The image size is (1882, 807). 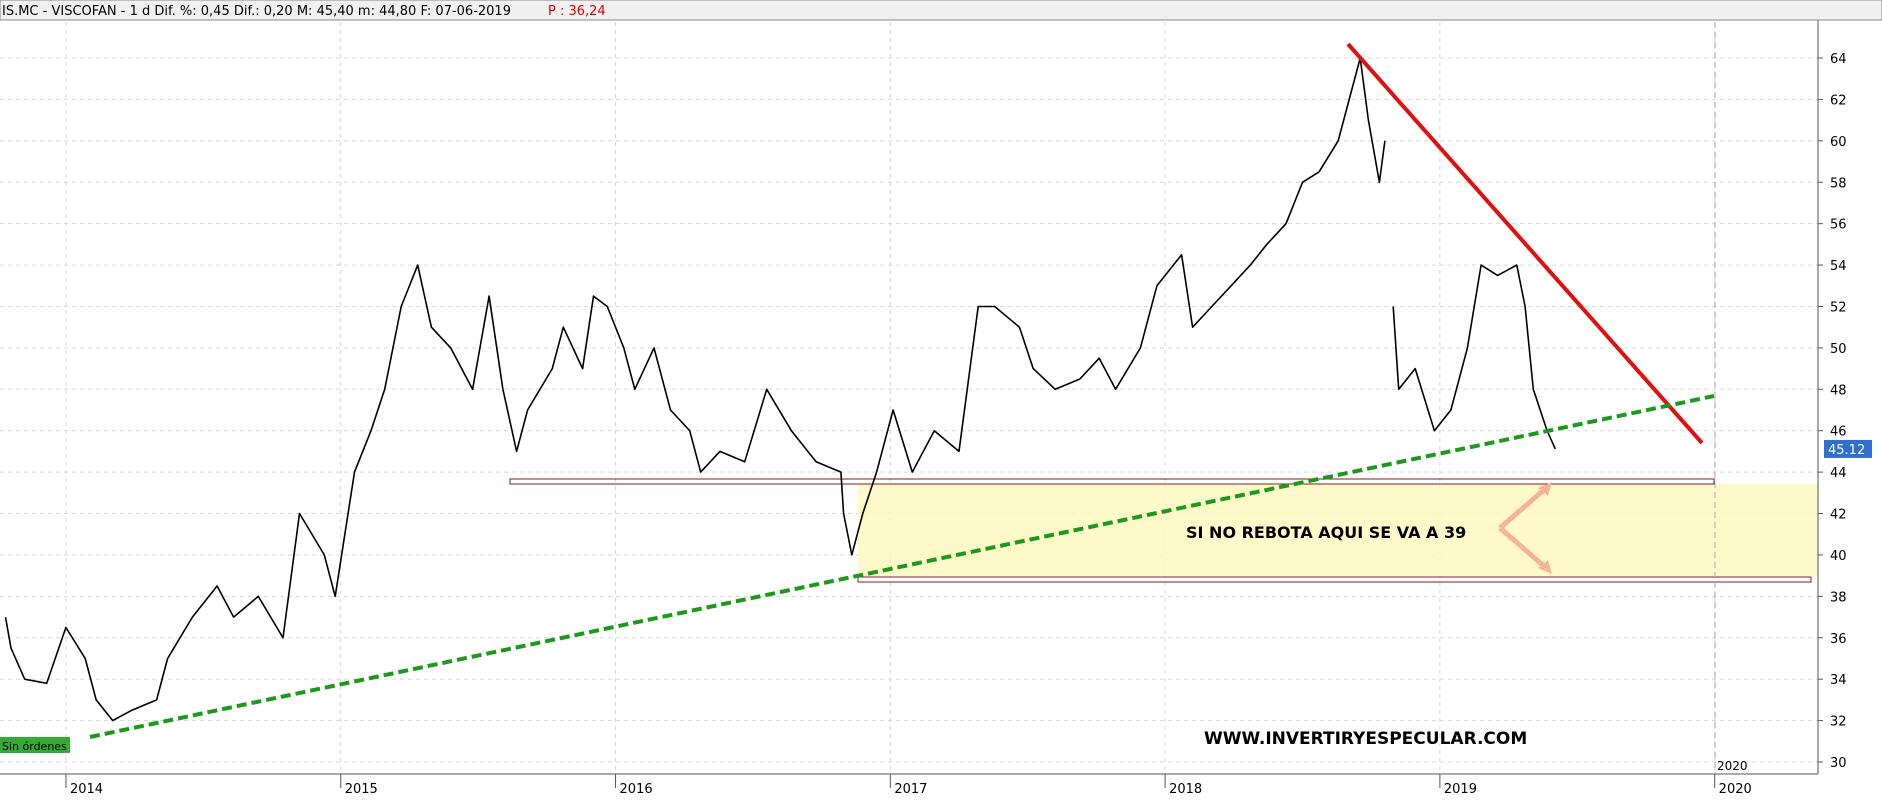 I want to click on y-tick-label: 54, so click(x=1838, y=266).